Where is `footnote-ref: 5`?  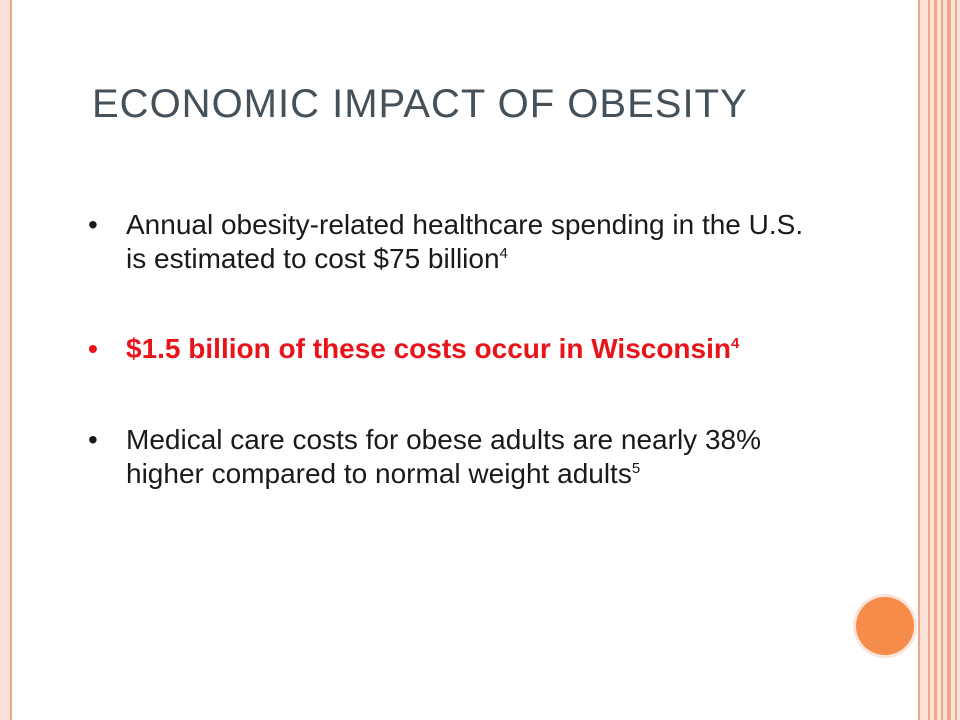 footnote-ref: 5 is located at coordinates (636, 468).